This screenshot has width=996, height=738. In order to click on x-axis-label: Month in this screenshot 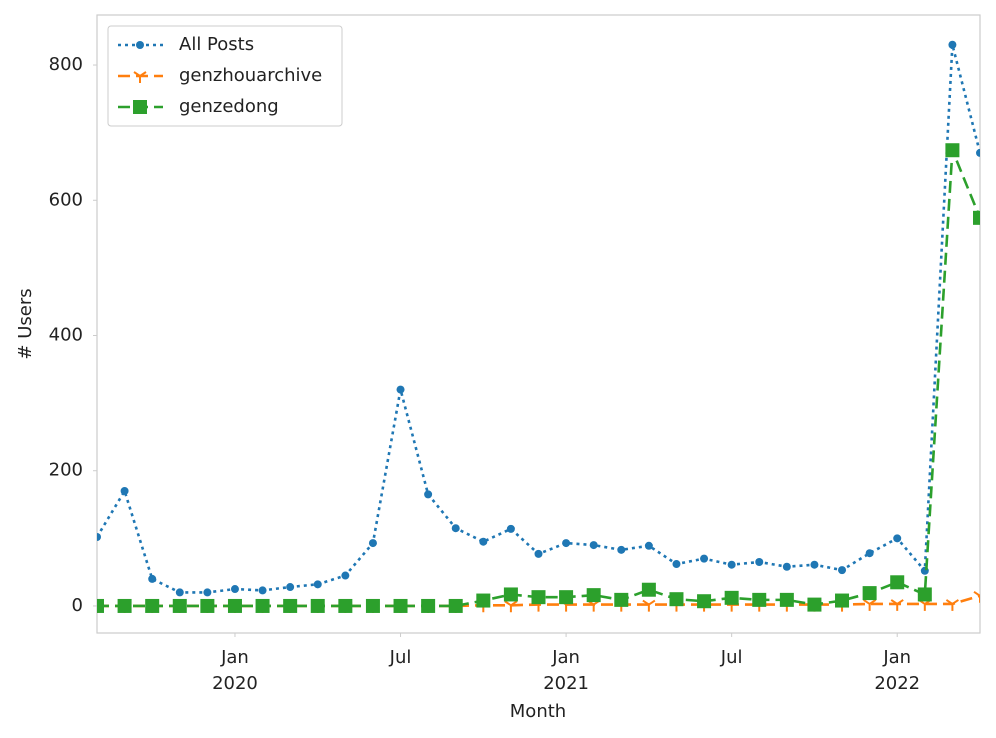, I will do `click(538, 711)`.